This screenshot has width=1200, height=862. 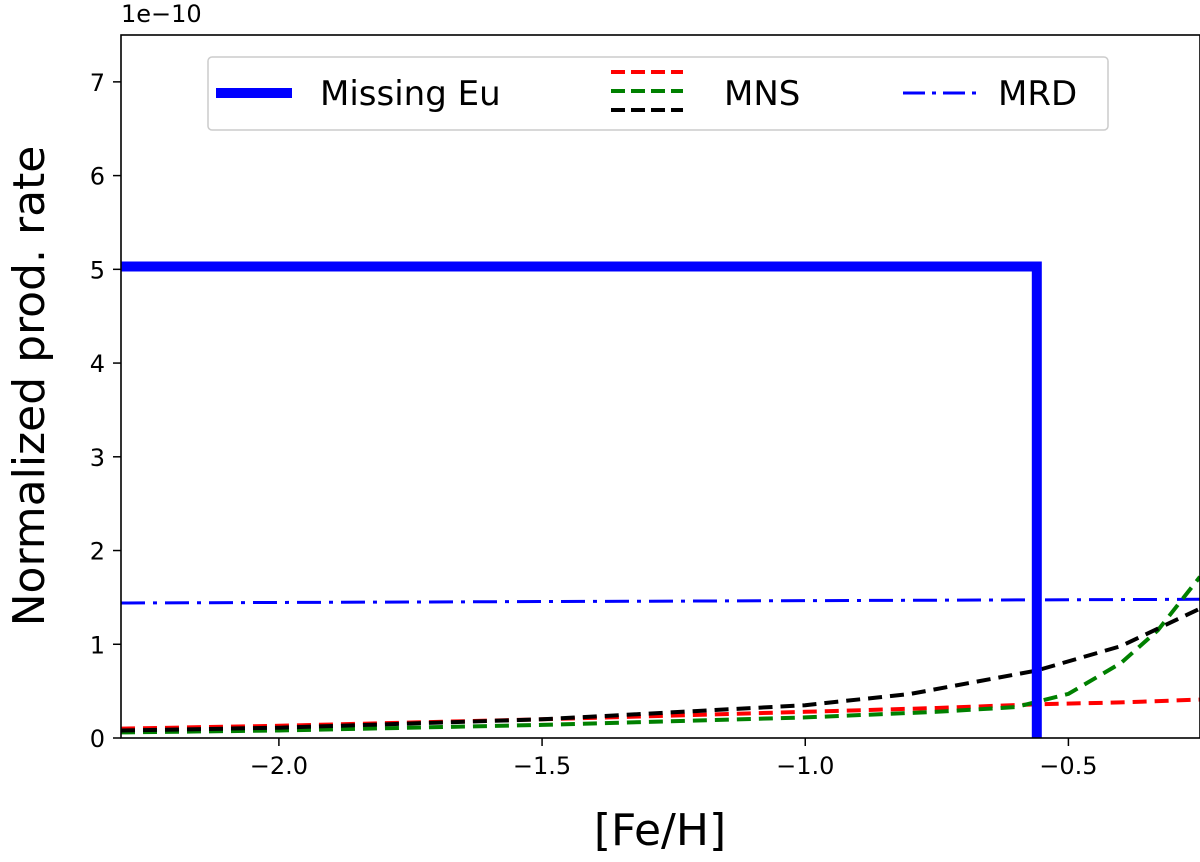 What do you see at coordinates (410, 94) in the screenshot?
I see `legend-label-missing-eu: Missing Eu` at bounding box center [410, 94].